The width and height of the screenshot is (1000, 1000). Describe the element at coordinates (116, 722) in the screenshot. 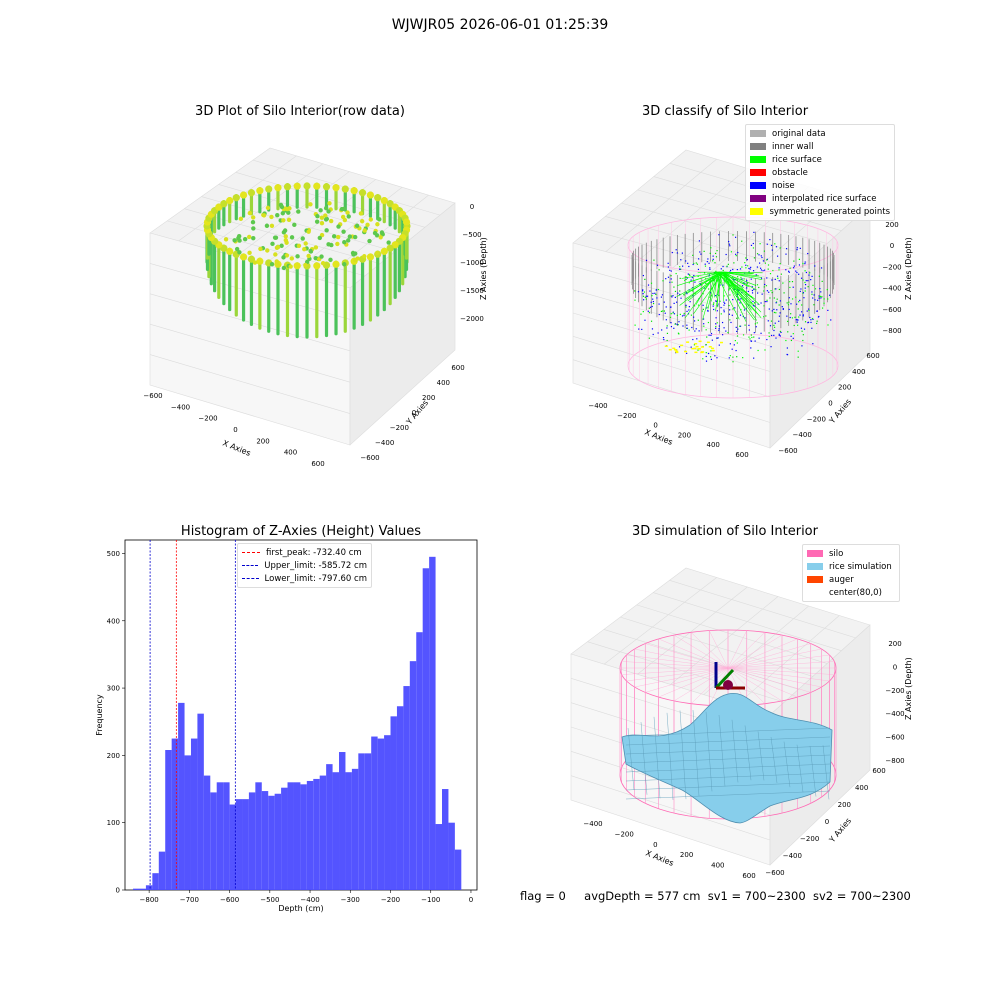

I see `histogram-y-ticks: 0 100 200 300 400 500` at that location.